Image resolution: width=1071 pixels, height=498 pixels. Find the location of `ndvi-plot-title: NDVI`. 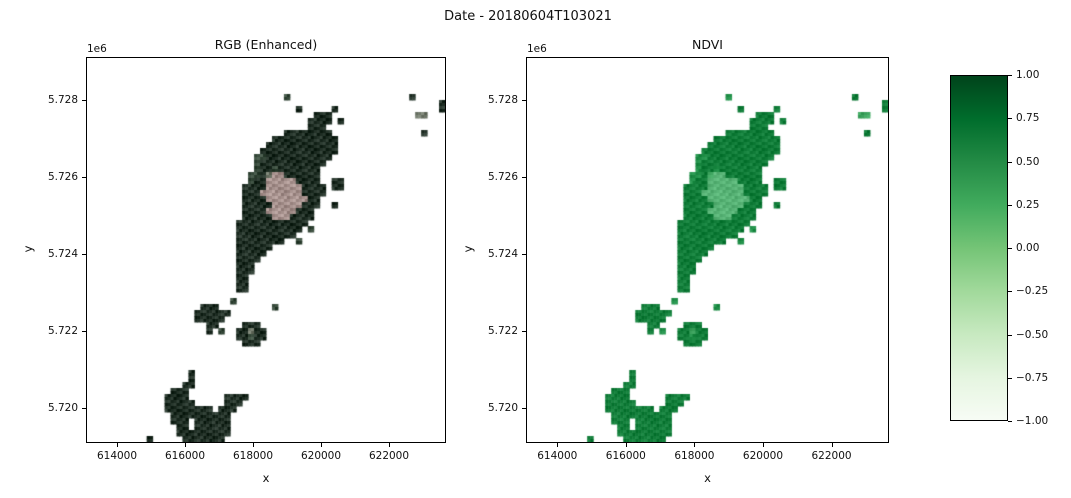

ndvi-plot-title: NDVI is located at coordinates (707, 44).